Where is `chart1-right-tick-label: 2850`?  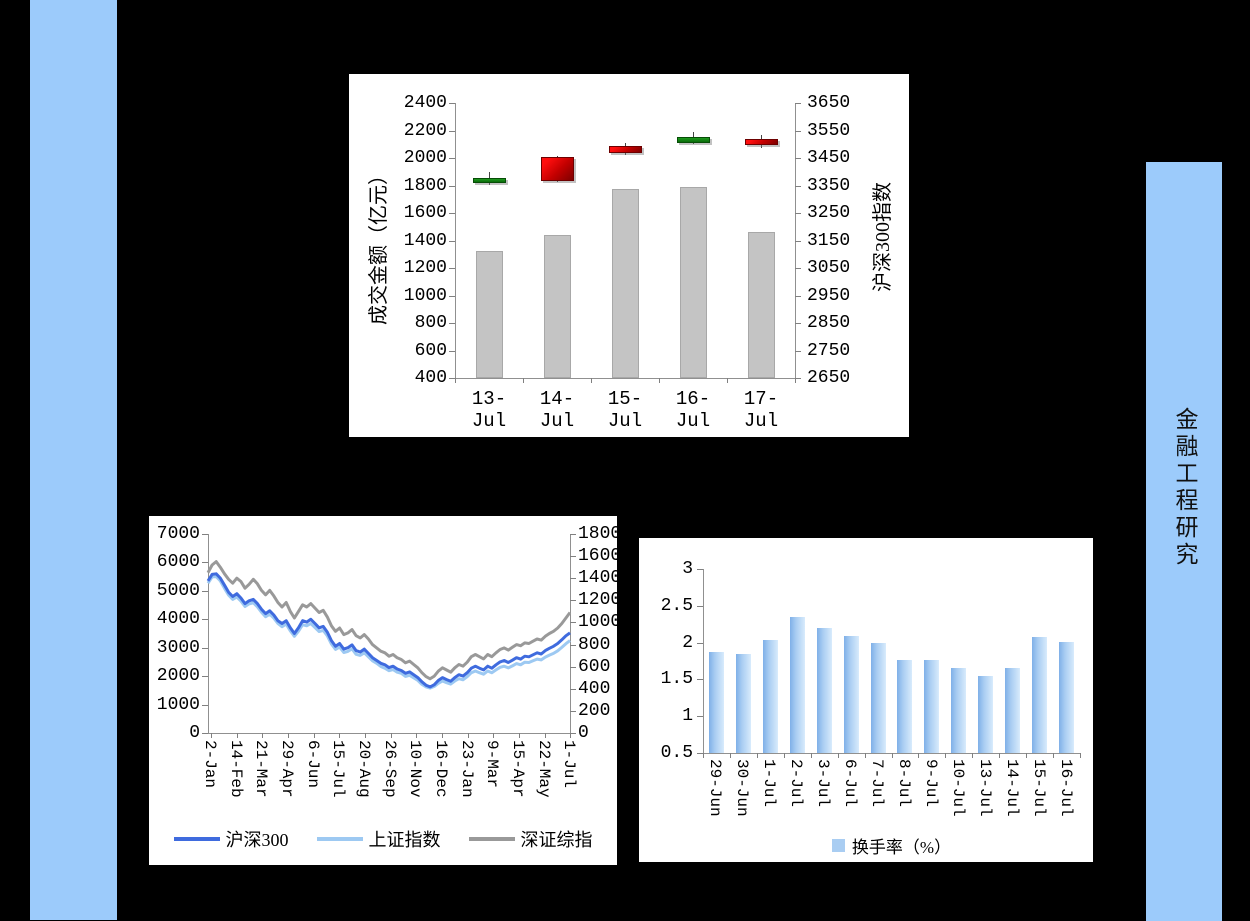
chart1-right-tick-label: 2850 is located at coordinates (829, 323).